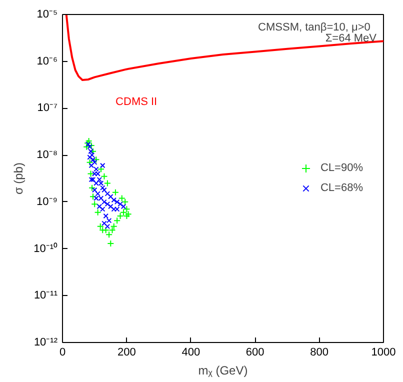 The width and height of the screenshot is (403, 382). I want to click on x-tick-label: 200, so click(127, 352).